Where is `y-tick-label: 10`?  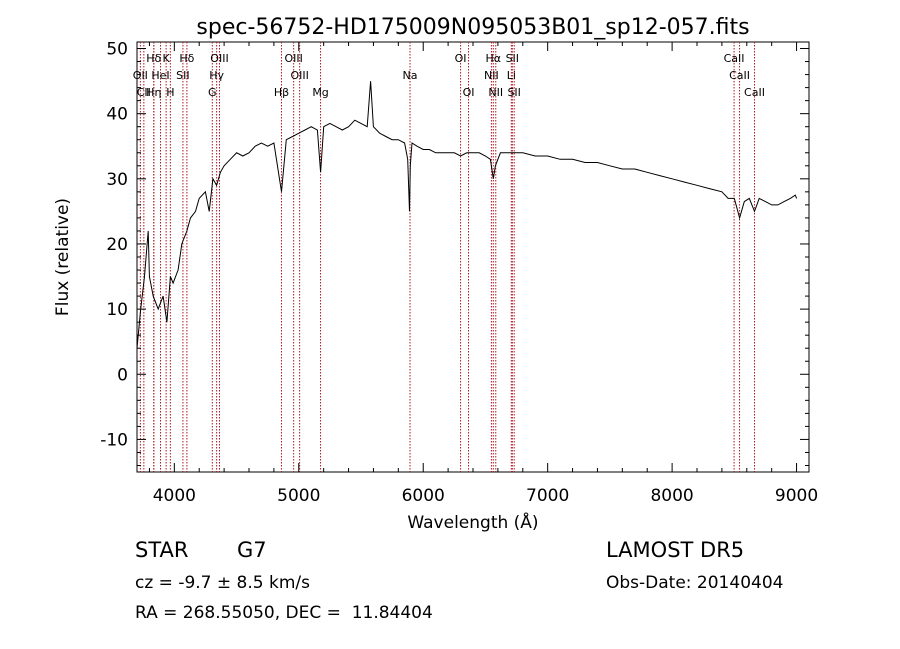 y-tick-label: 10 is located at coordinates (117, 310).